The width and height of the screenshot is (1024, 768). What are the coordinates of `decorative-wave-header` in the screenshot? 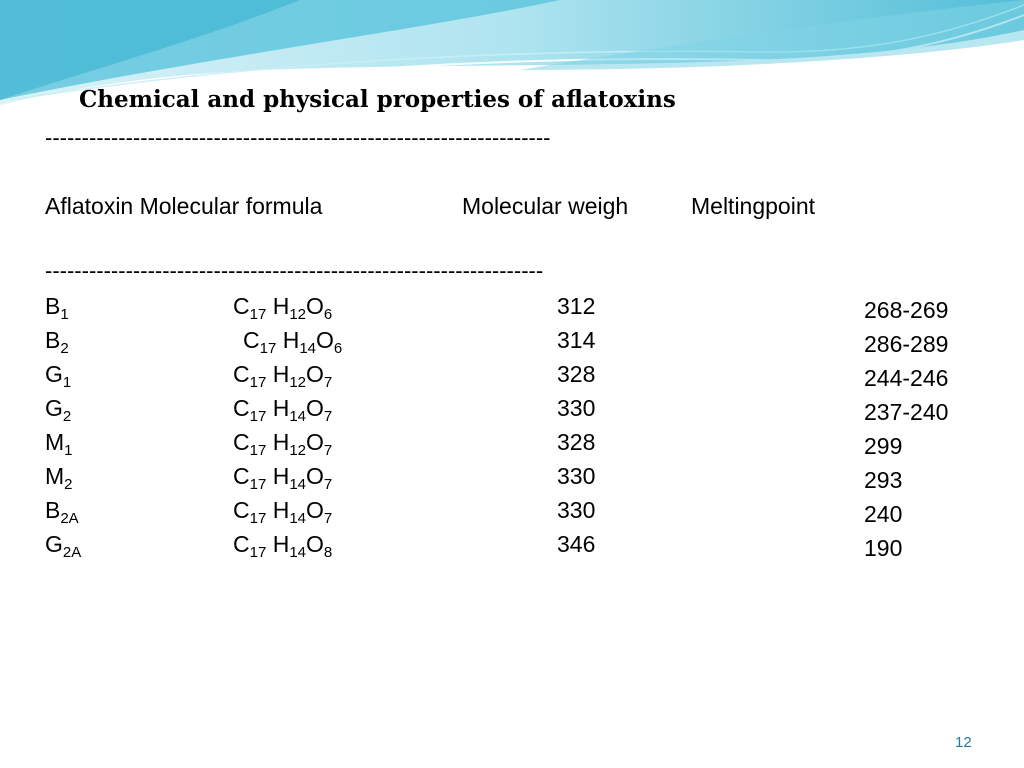 It's located at (512, 54).